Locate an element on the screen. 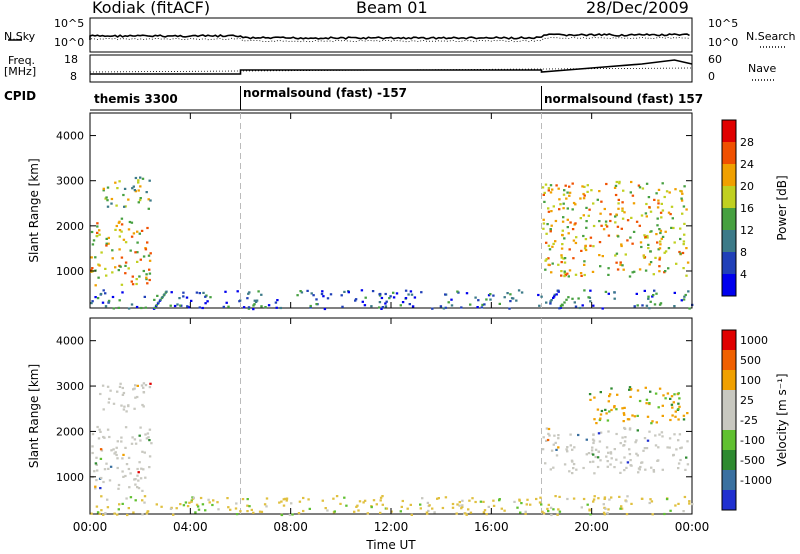  nave-label: Nave is located at coordinates (762, 68).